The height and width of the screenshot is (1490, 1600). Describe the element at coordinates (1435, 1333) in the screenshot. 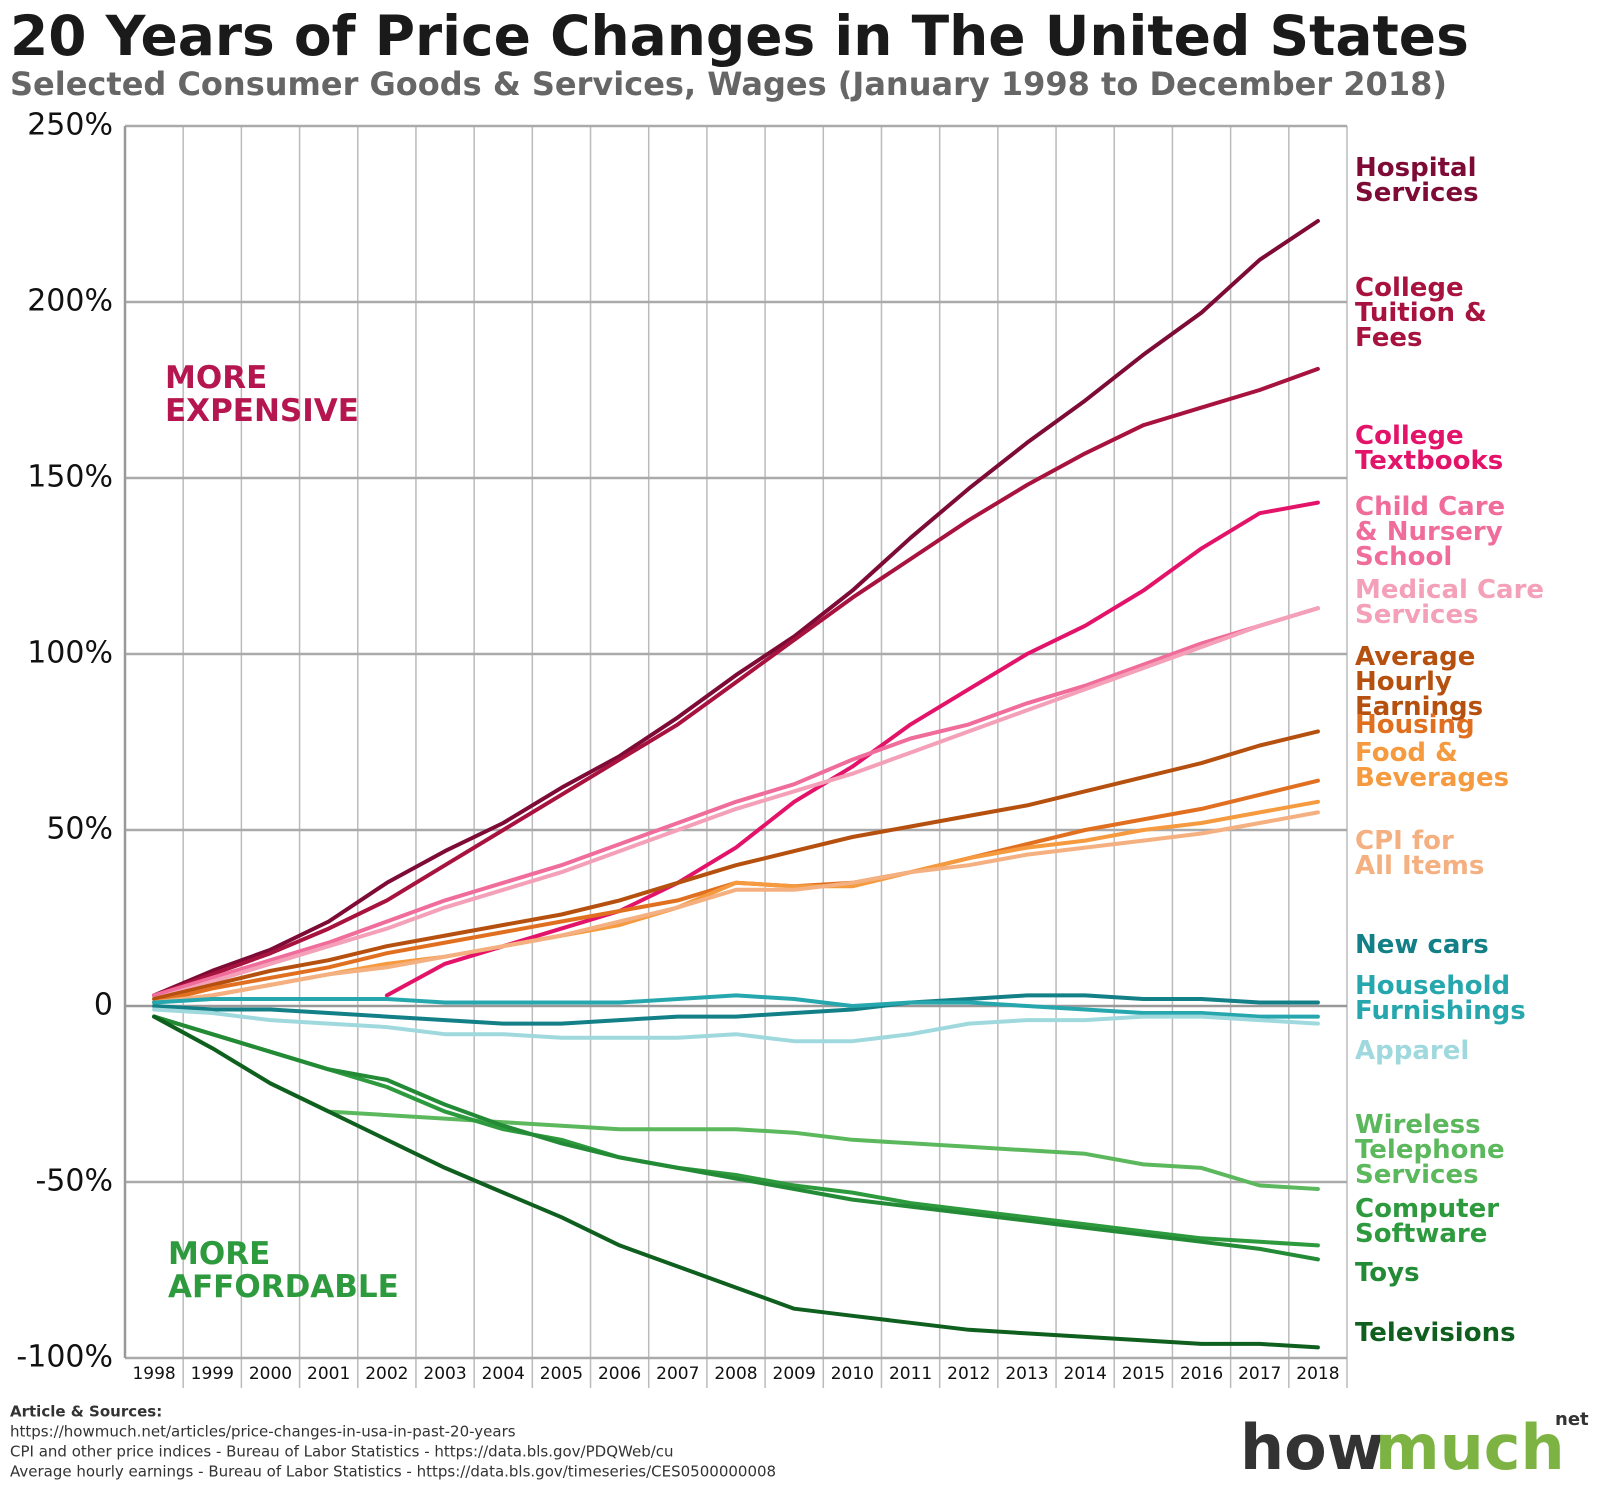

I see `legend-label: Televisions` at that location.